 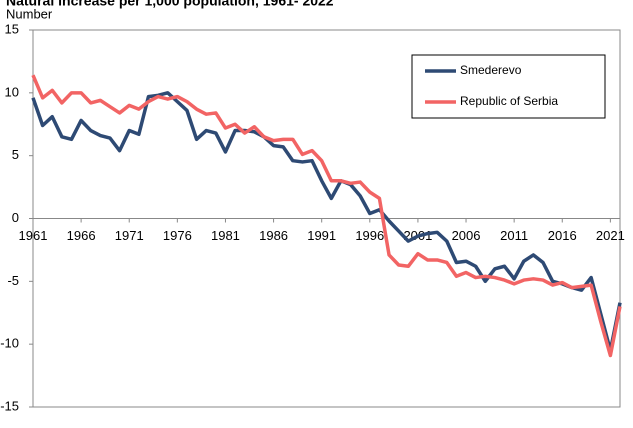 I want to click on x-tick-label: 1966, so click(x=81, y=235).